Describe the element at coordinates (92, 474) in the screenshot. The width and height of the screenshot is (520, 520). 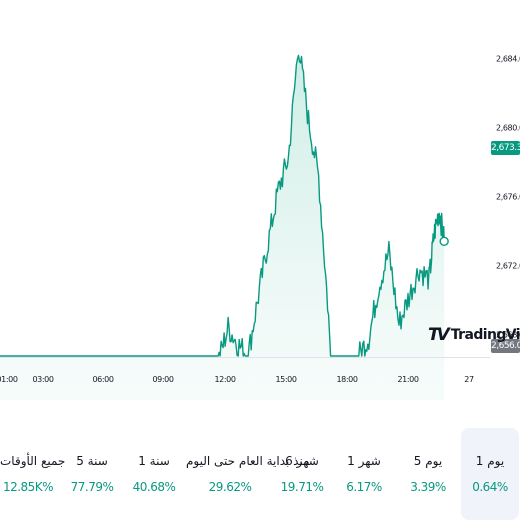
I see `period-5-year: 5 سنة 77.79%` at that location.